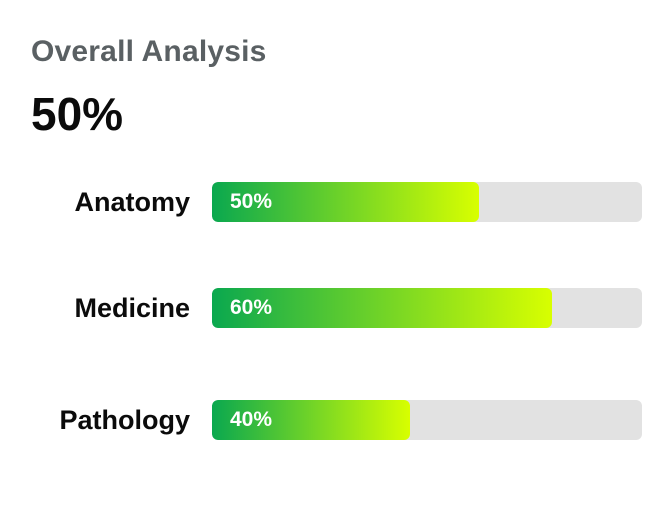  What do you see at coordinates (251, 419) in the screenshot?
I see `progress-percent-label: 40%` at bounding box center [251, 419].